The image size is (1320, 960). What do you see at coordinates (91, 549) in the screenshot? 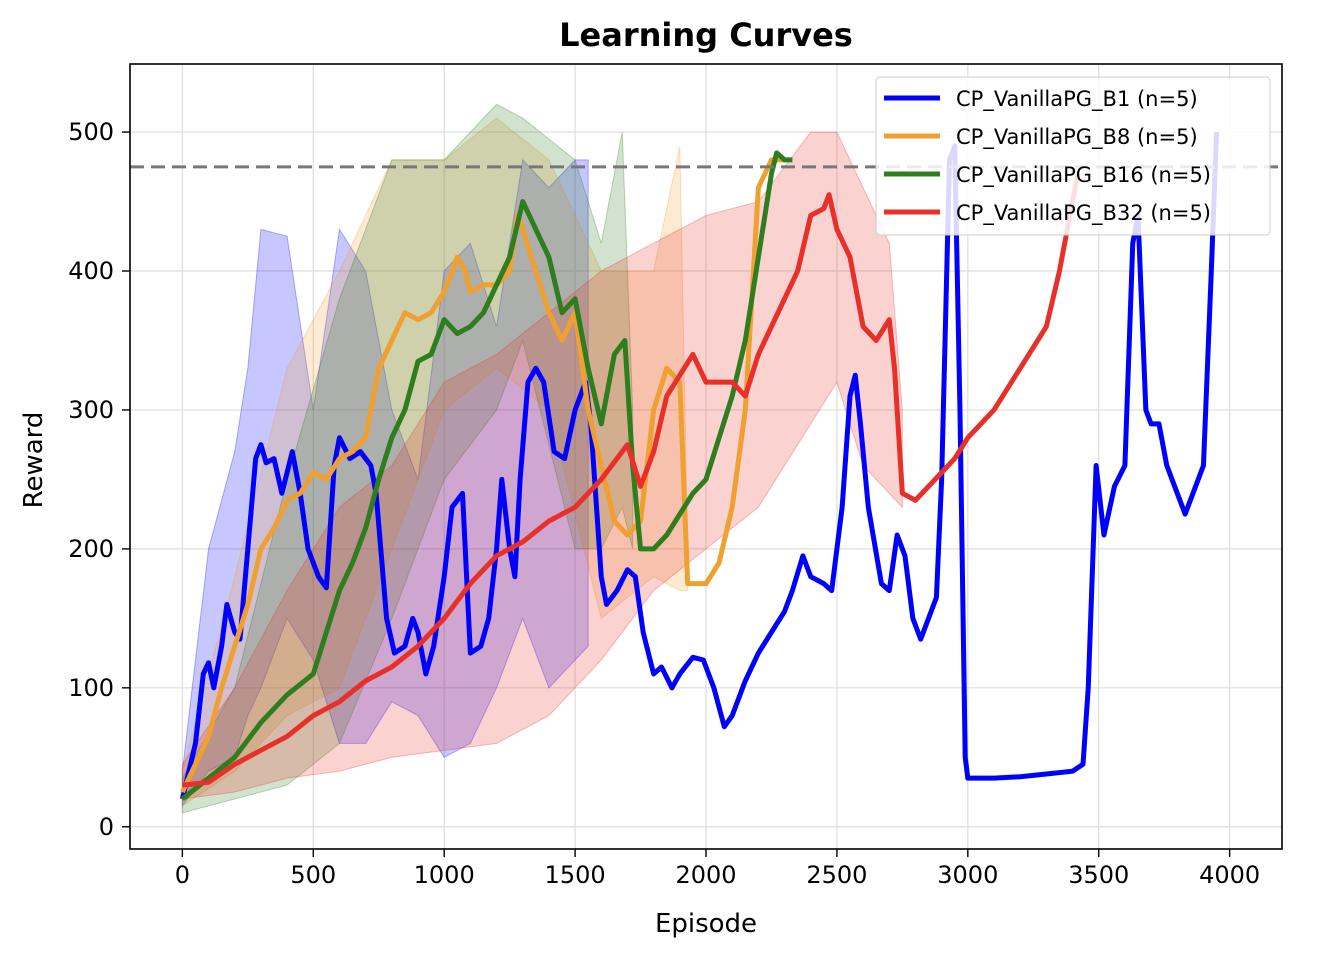
I see `y-tick-label: 200` at bounding box center [91, 549].